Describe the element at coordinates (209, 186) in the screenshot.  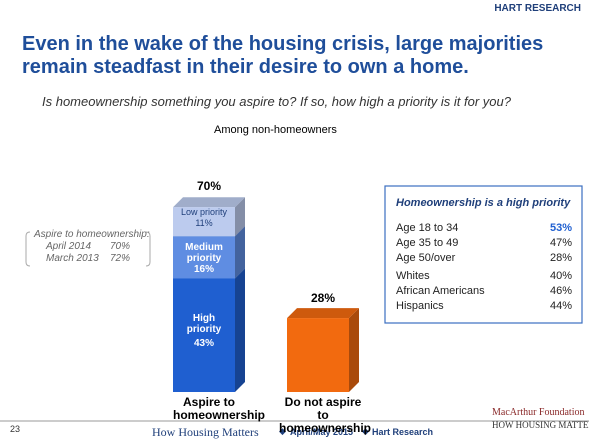
I see `total-label: 70%` at that location.